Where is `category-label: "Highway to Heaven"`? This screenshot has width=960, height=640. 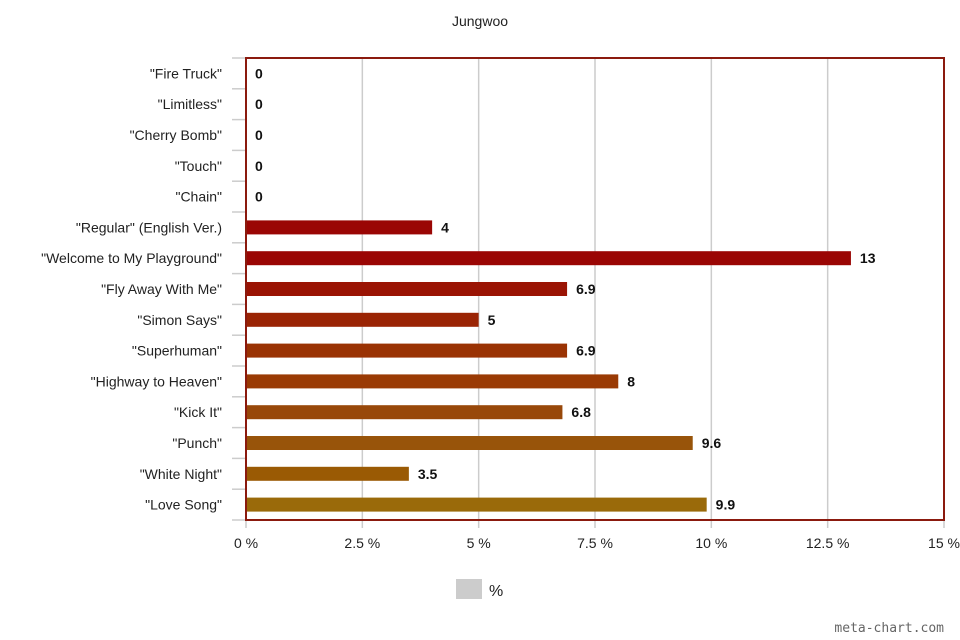 category-label: "Highway to Heaven" is located at coordinates (156, 381).